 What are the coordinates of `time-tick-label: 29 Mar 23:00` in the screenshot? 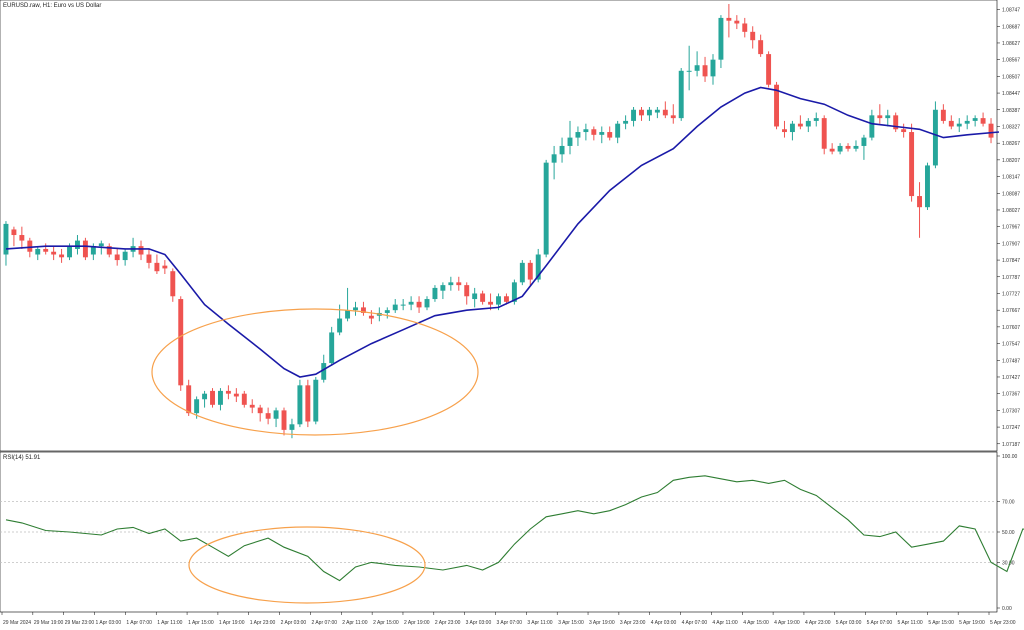 It's located at (80, 623).